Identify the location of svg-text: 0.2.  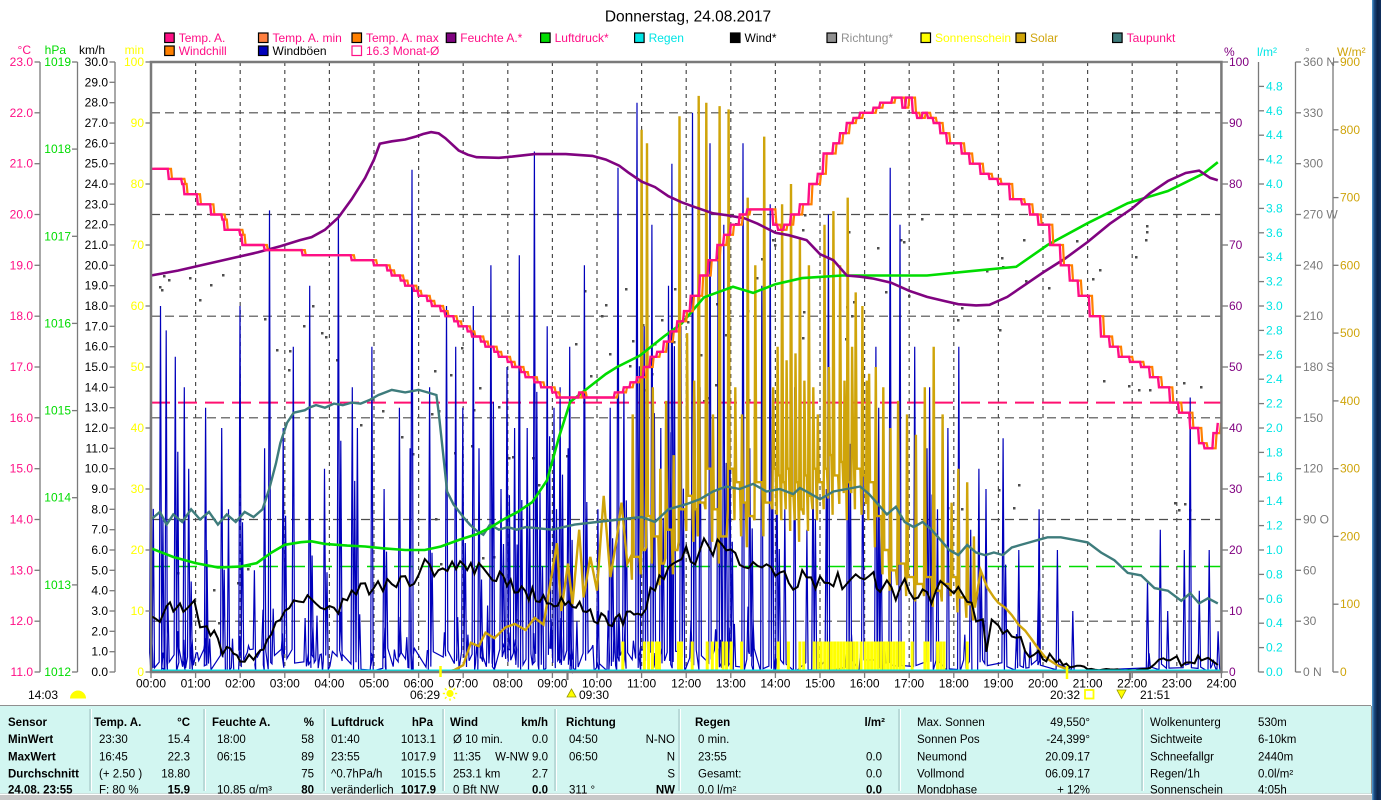
(1274, 648).